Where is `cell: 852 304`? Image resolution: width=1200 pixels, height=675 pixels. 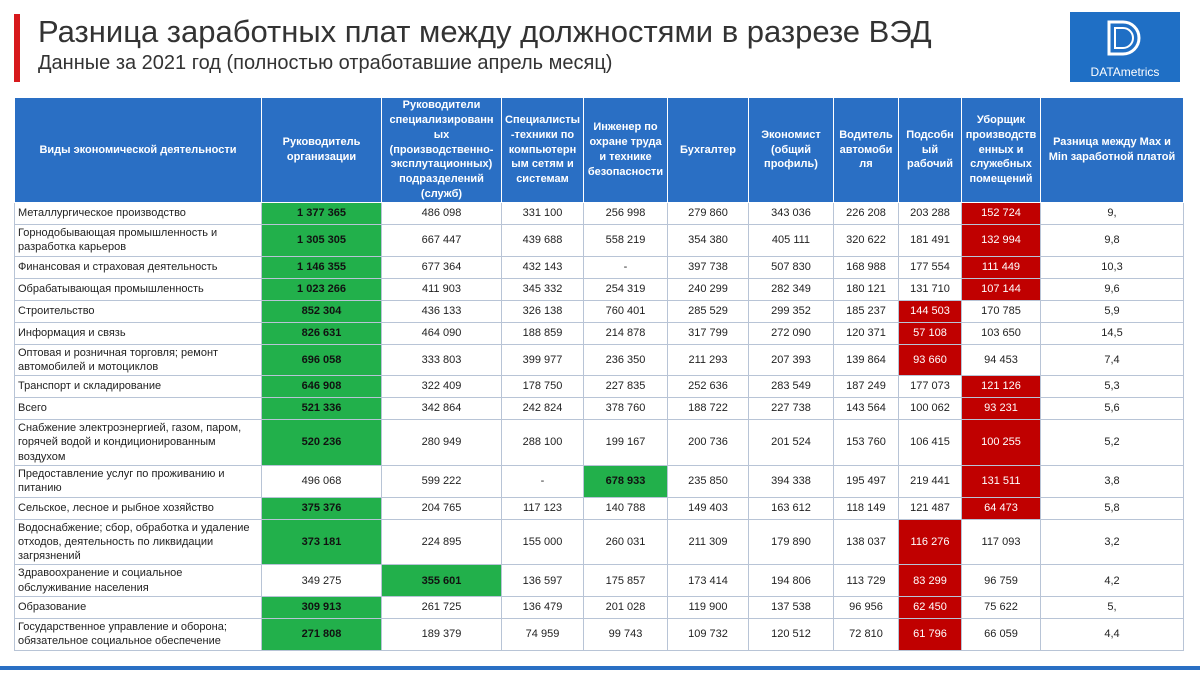 cell: 852 304 is located at coordinates (321, 311).